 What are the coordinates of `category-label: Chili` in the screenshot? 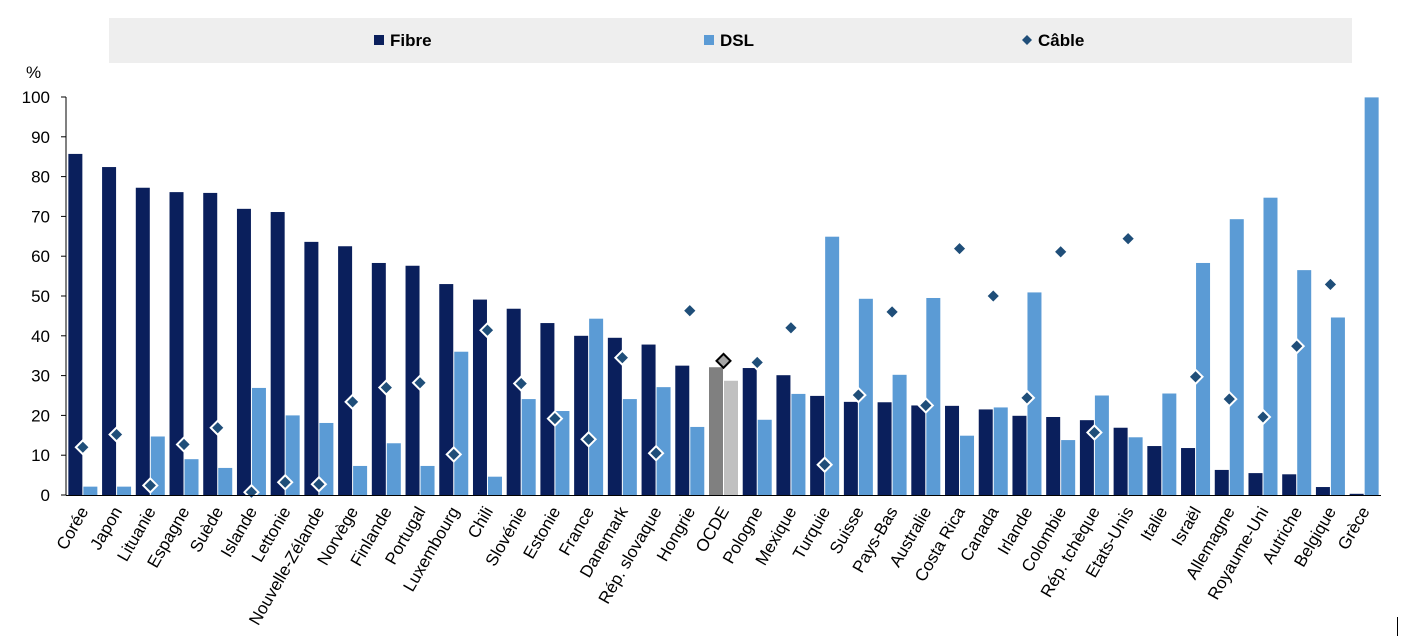 It's located at (480, 523).